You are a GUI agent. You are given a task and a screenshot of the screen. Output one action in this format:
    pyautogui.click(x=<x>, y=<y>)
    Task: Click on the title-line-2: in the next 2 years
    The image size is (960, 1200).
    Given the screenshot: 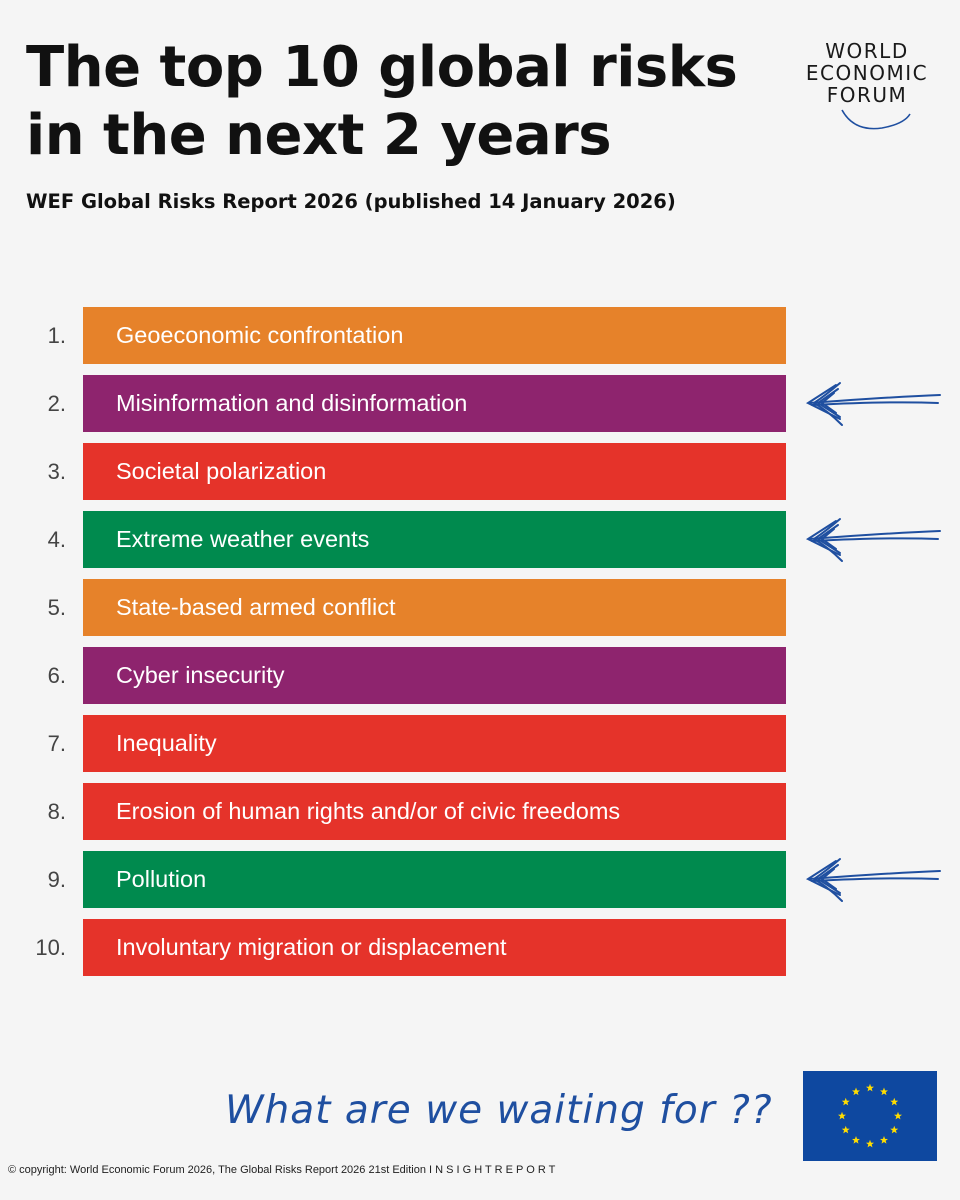 What is the action you would take?
    pyautogui.click(x=319, y=135)
    